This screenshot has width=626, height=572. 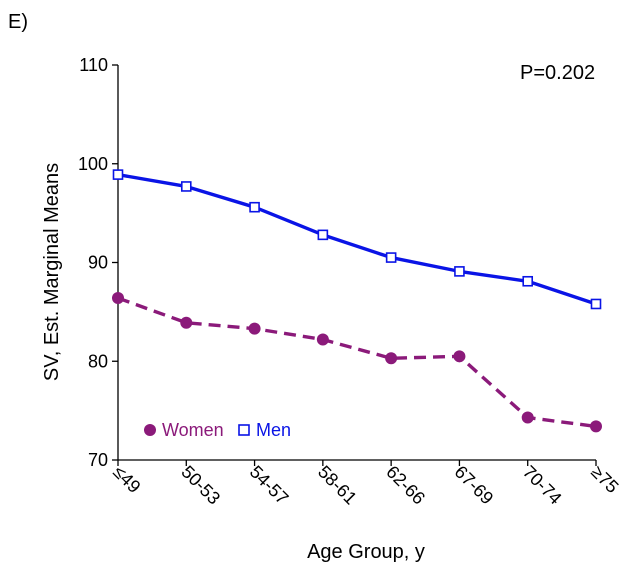 I want to click on legend: Women Men, so click(x=217, y=430).